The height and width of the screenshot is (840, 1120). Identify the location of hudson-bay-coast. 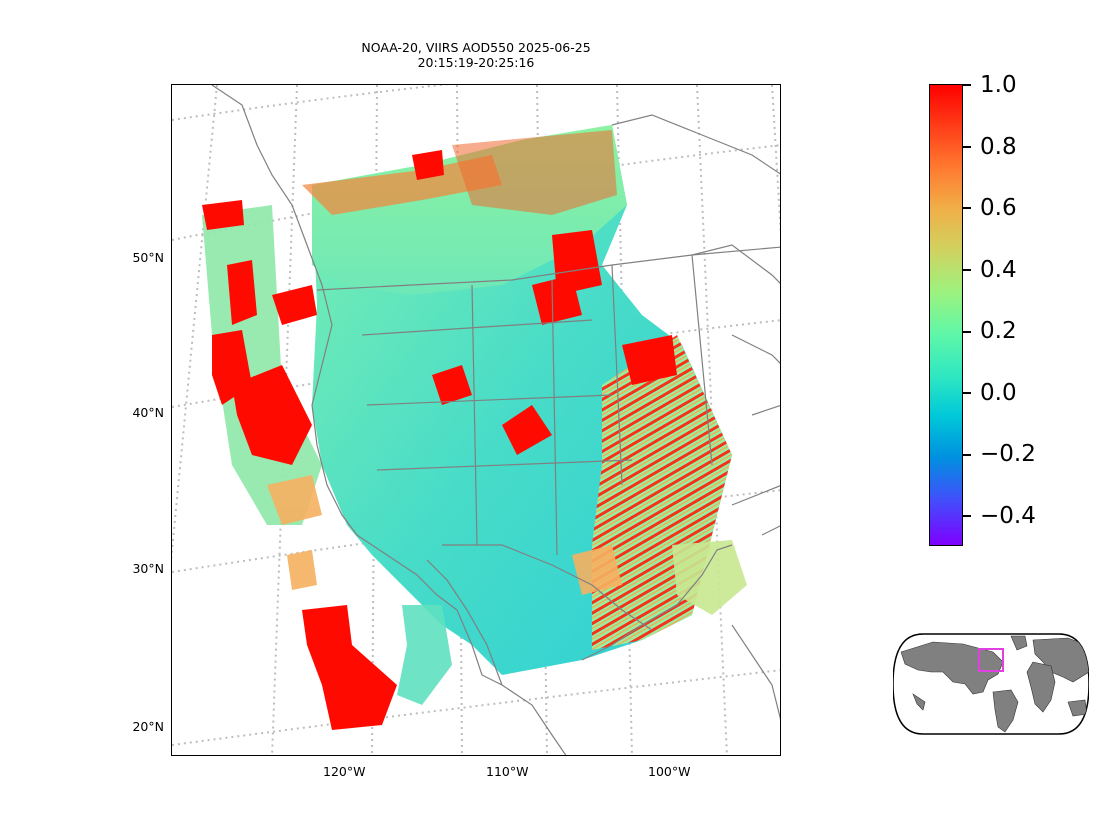
(695, 144).